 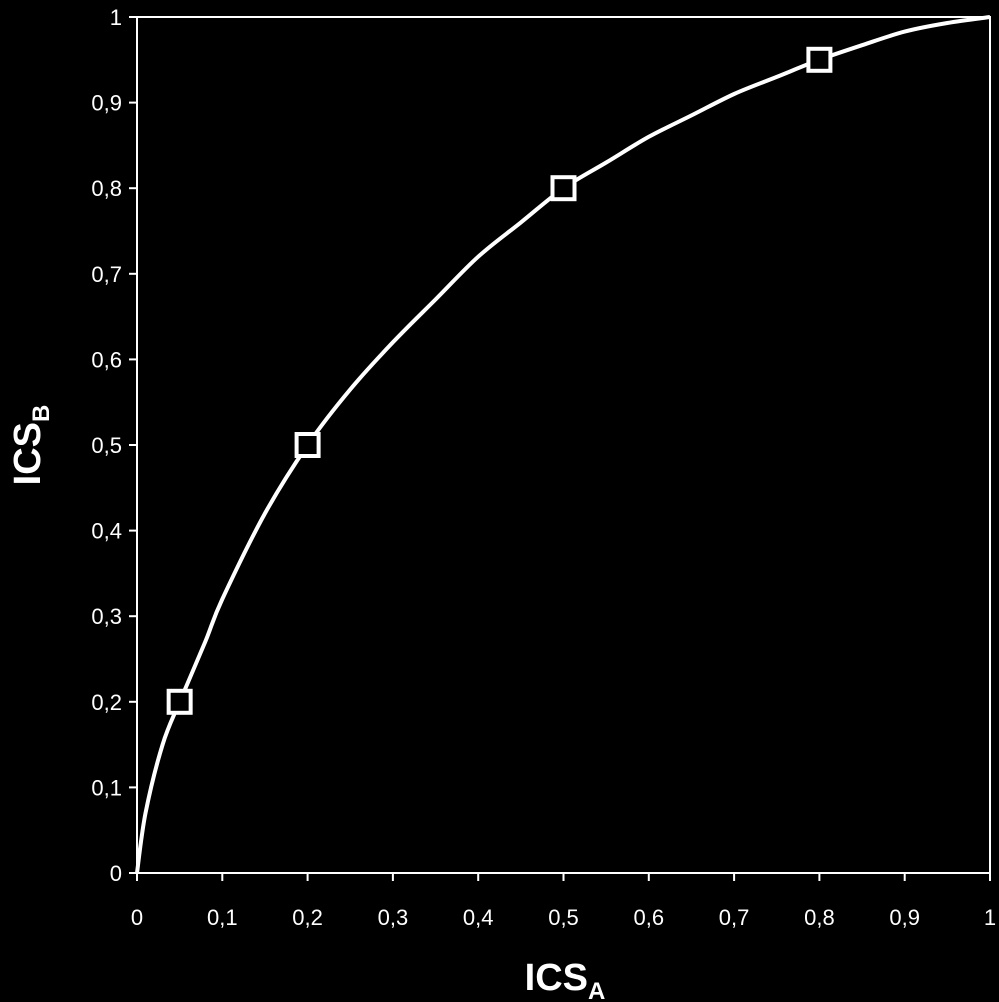 I want to click on y-tick-label: 0,5, so click(x=106, y=445).